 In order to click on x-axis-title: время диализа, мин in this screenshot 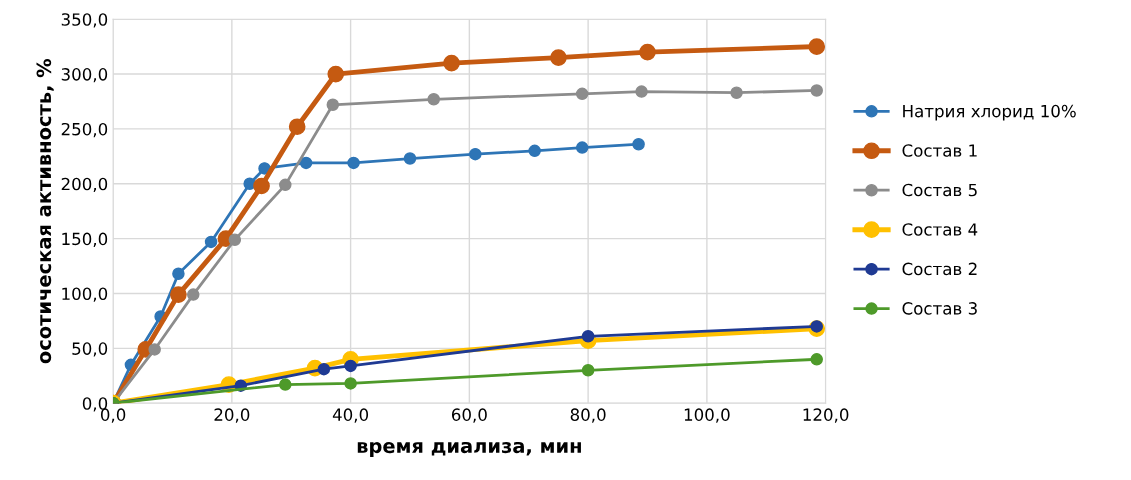, I will do `click(469, 449)`.